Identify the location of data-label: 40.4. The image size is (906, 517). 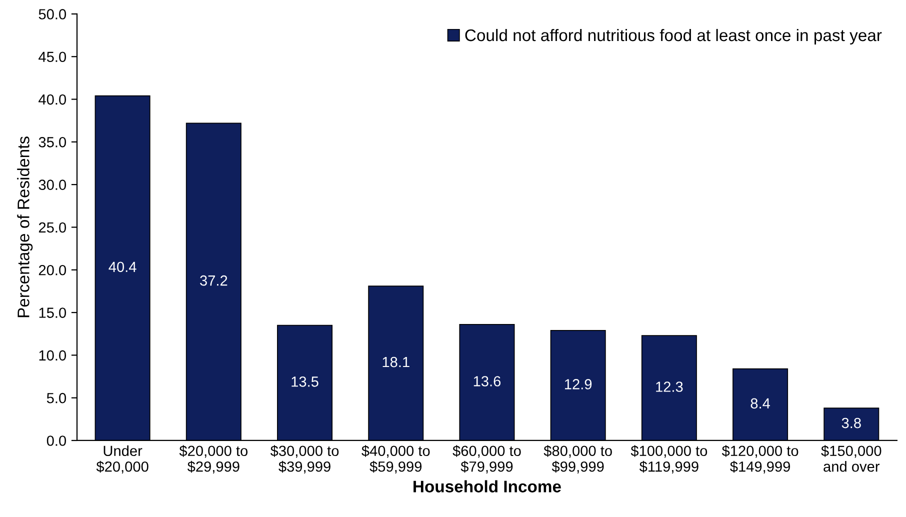
(122, 267).